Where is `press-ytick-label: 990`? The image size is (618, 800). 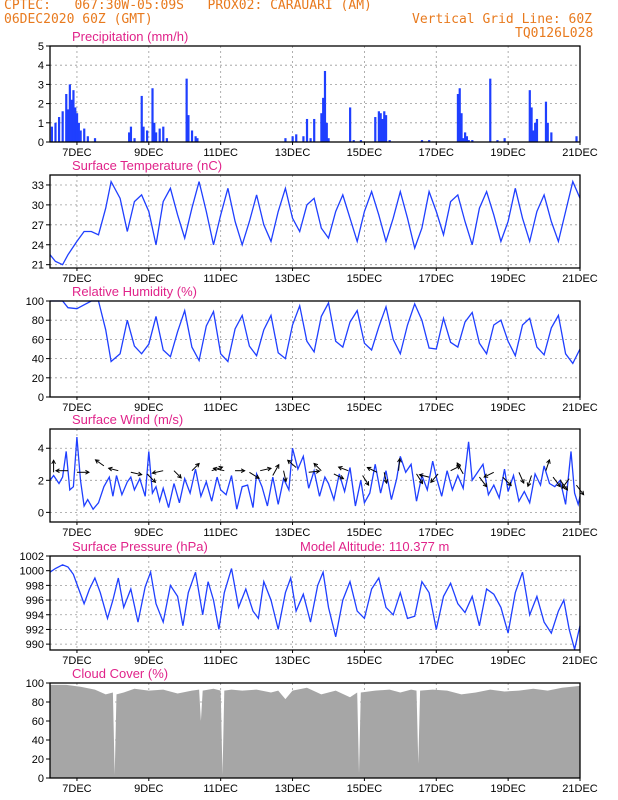
press-ytick-label: 990 is located at coordinates (35, 645).